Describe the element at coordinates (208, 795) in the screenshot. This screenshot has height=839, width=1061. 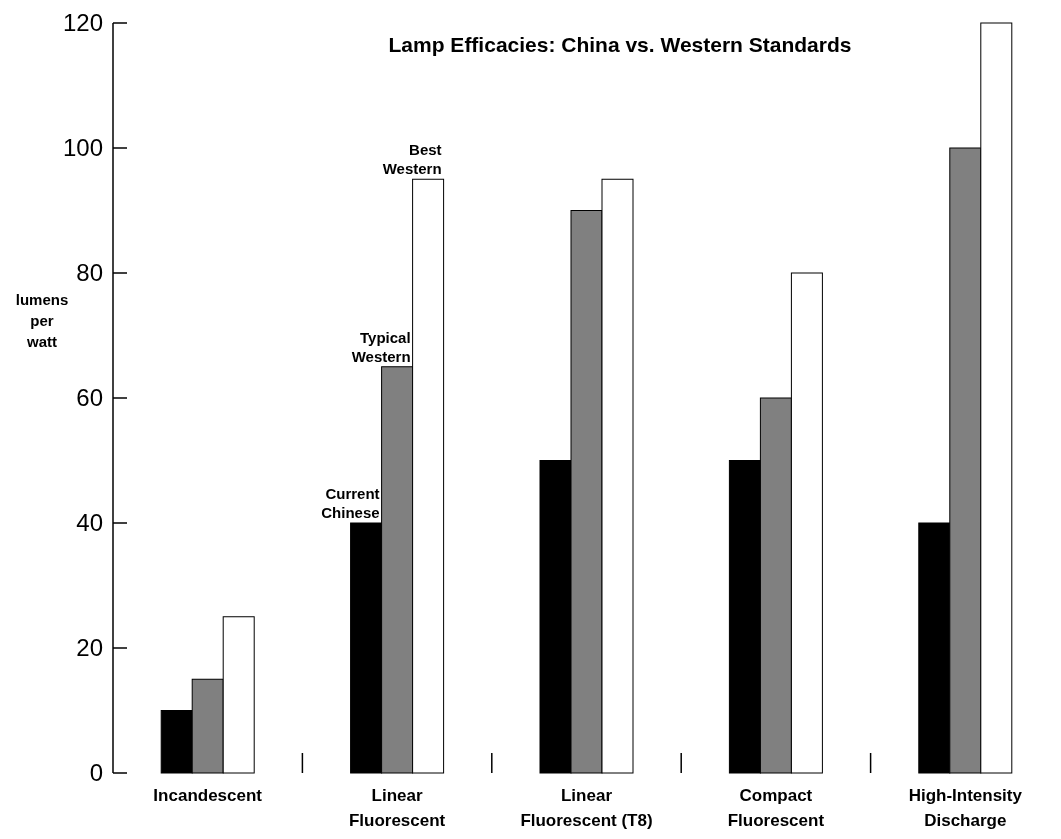
I see `x-tick-label: Incandescent` at that location.